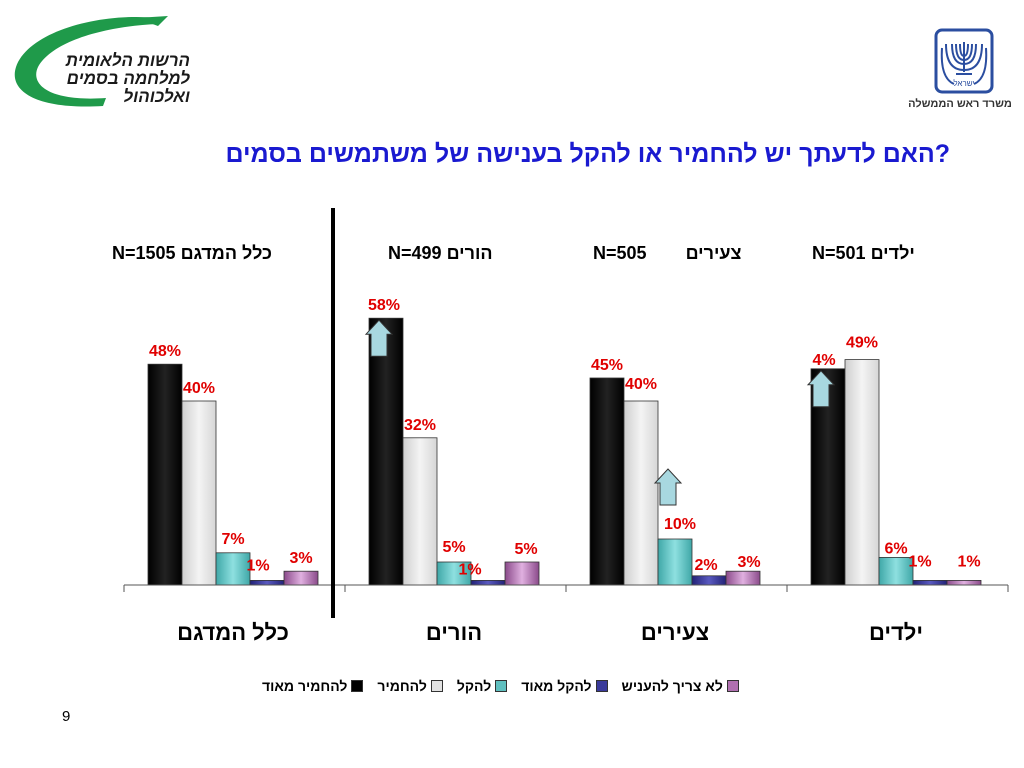  I want to click on category-label: צעירים, so click(675, 632).